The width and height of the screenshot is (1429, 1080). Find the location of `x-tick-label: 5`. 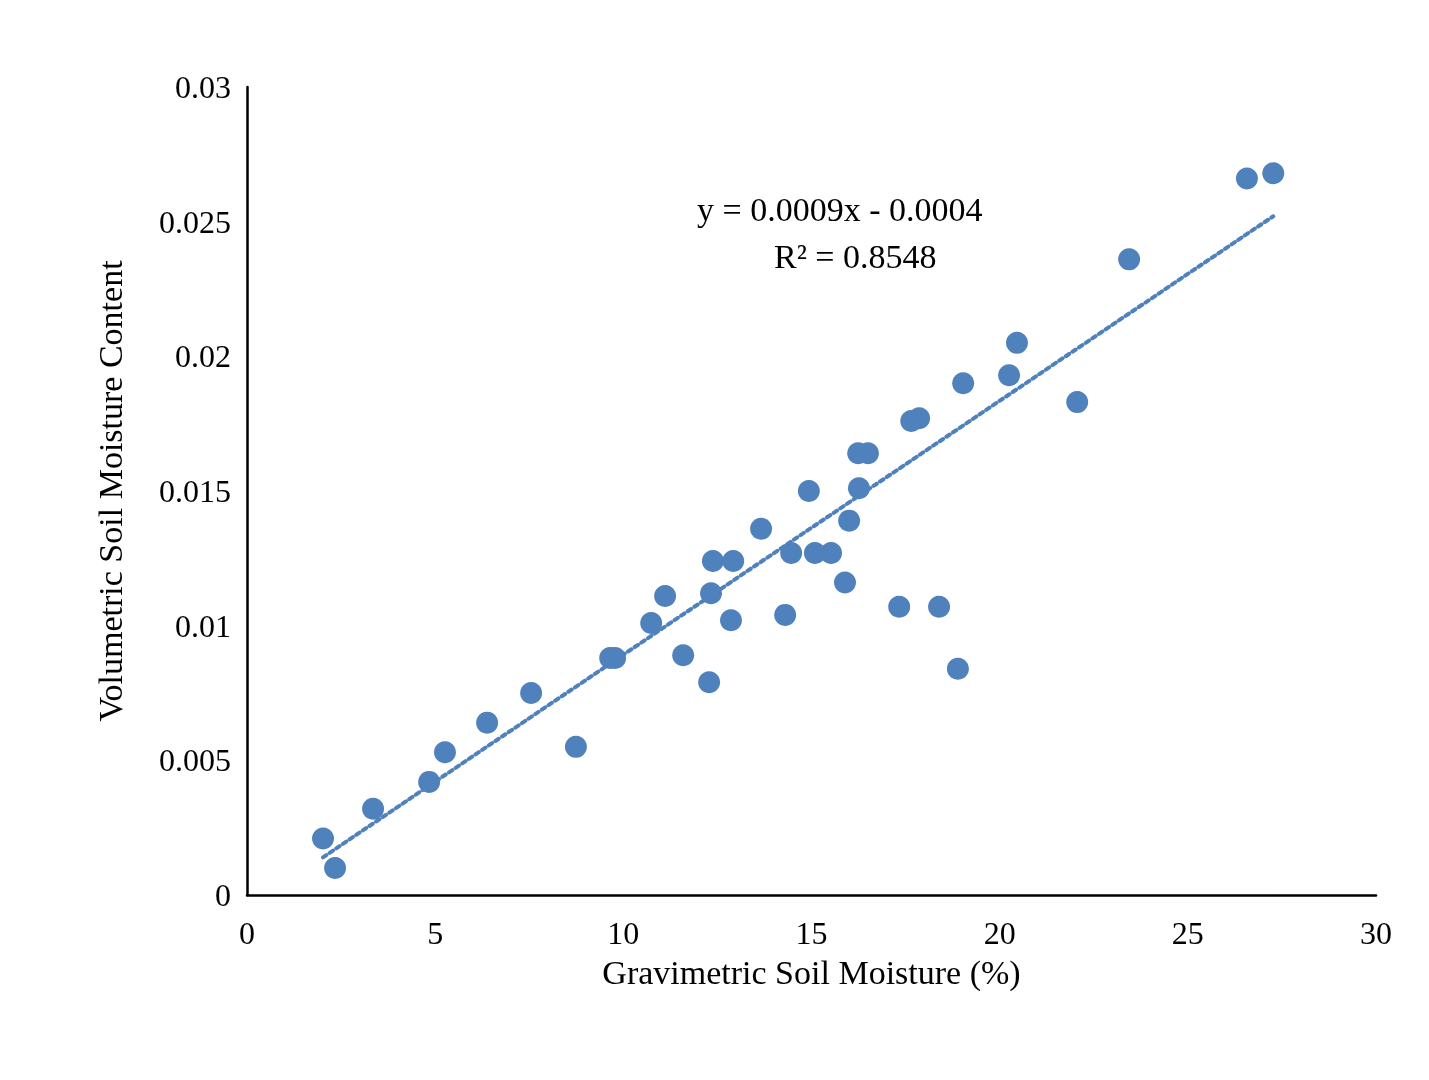

x-tick-label: 5 is located at coordinates (435, 933).